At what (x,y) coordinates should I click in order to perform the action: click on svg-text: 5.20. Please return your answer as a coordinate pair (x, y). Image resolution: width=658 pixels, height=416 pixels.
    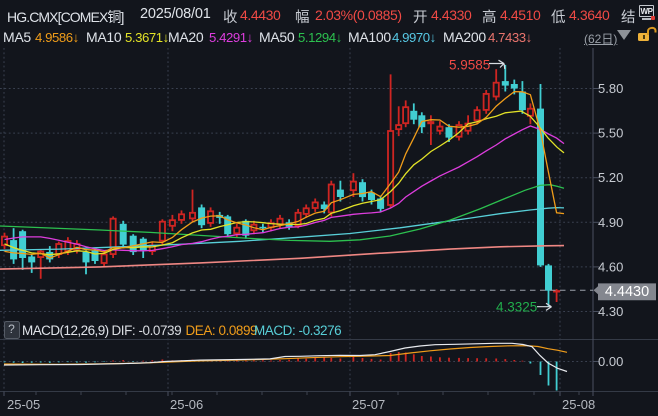
    Looking at the image, I should click on (610, 177).